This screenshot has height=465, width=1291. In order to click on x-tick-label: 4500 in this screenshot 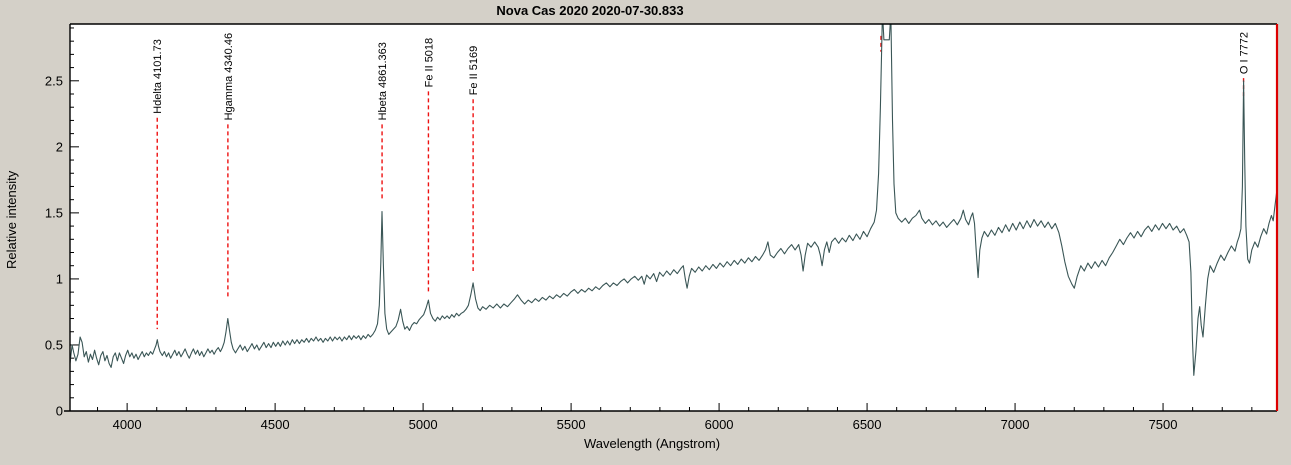, I will do `click(275, 424)`.